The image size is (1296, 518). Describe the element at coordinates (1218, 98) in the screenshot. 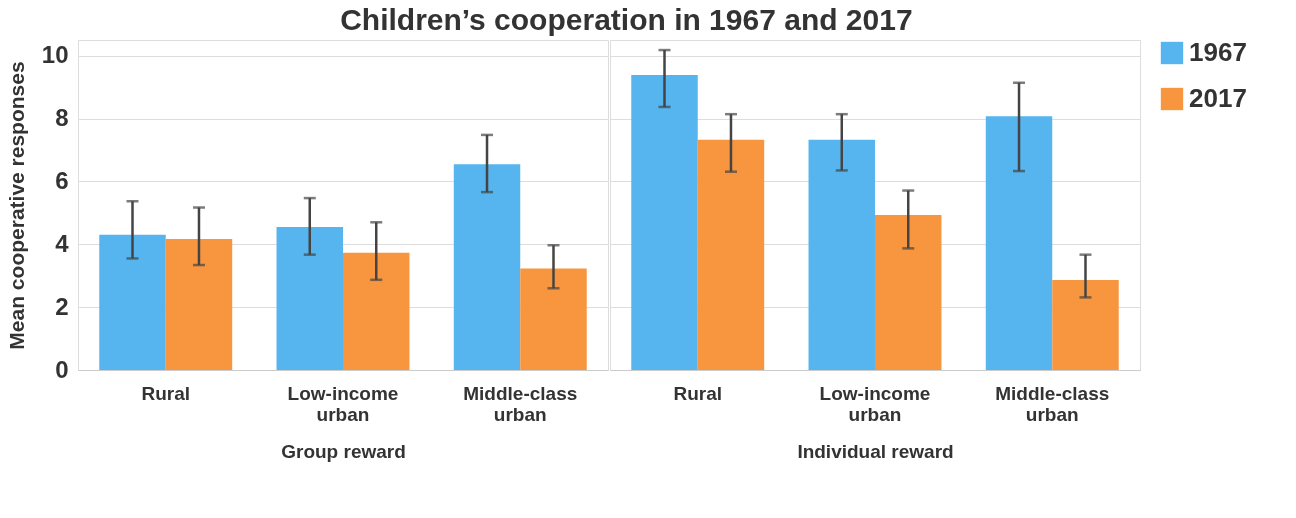

I see `legend-label: 2017` at that location.